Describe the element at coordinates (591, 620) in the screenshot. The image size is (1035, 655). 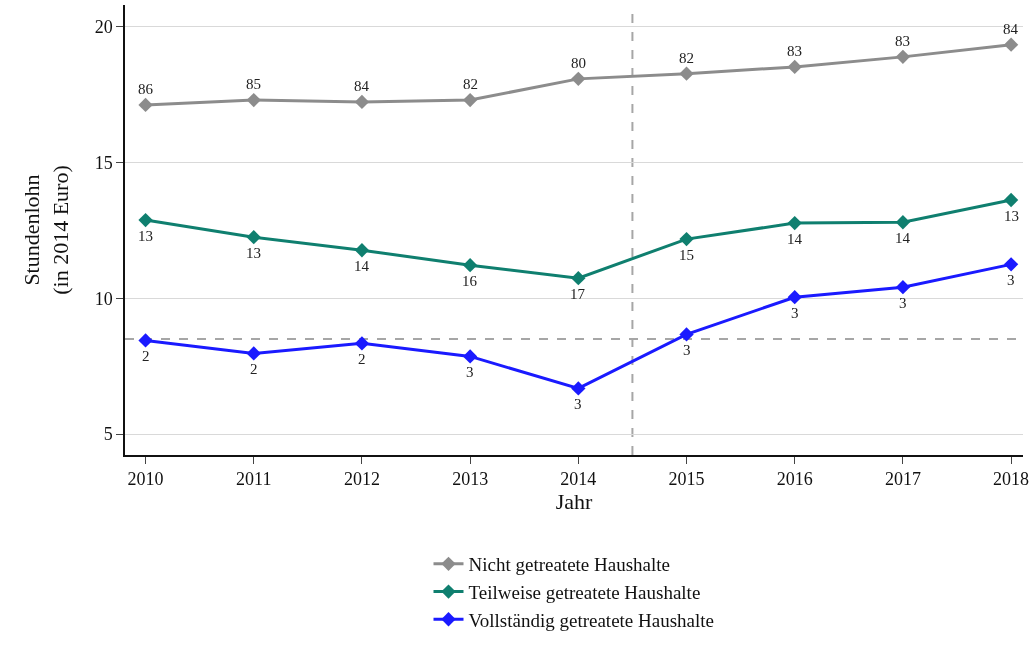
I see `legend-label: Vollständig getreatete Haushalte` at that location.